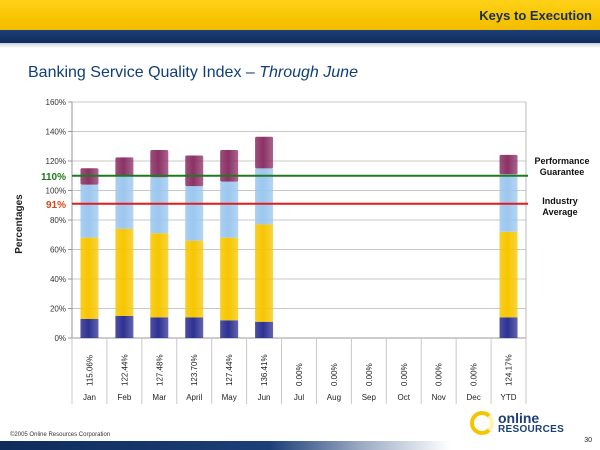 The image size is (600, 450). What do you see at coordinates (89, 397) in the screenshot?
I see `category-label: Jan` at bounding box center [89, 397].